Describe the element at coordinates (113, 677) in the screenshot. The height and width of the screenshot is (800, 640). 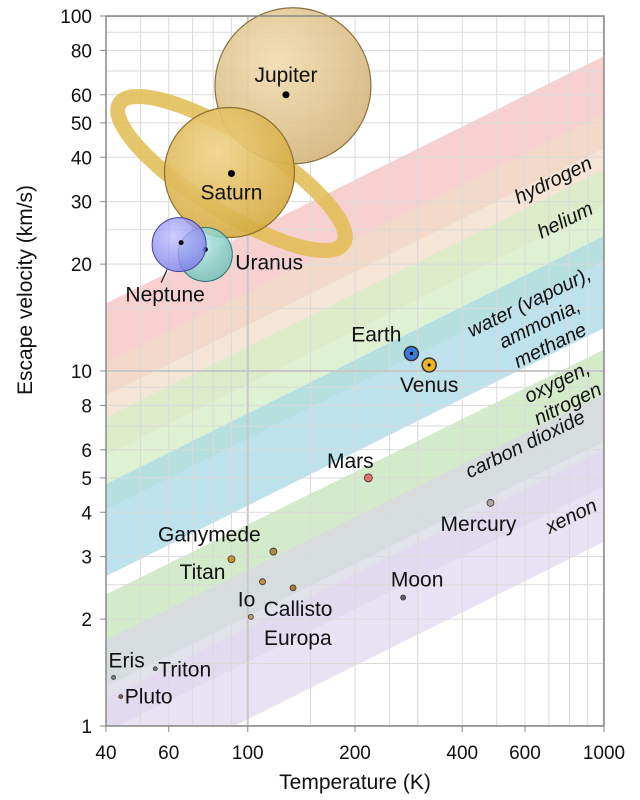
I see `point-eris` at that location.